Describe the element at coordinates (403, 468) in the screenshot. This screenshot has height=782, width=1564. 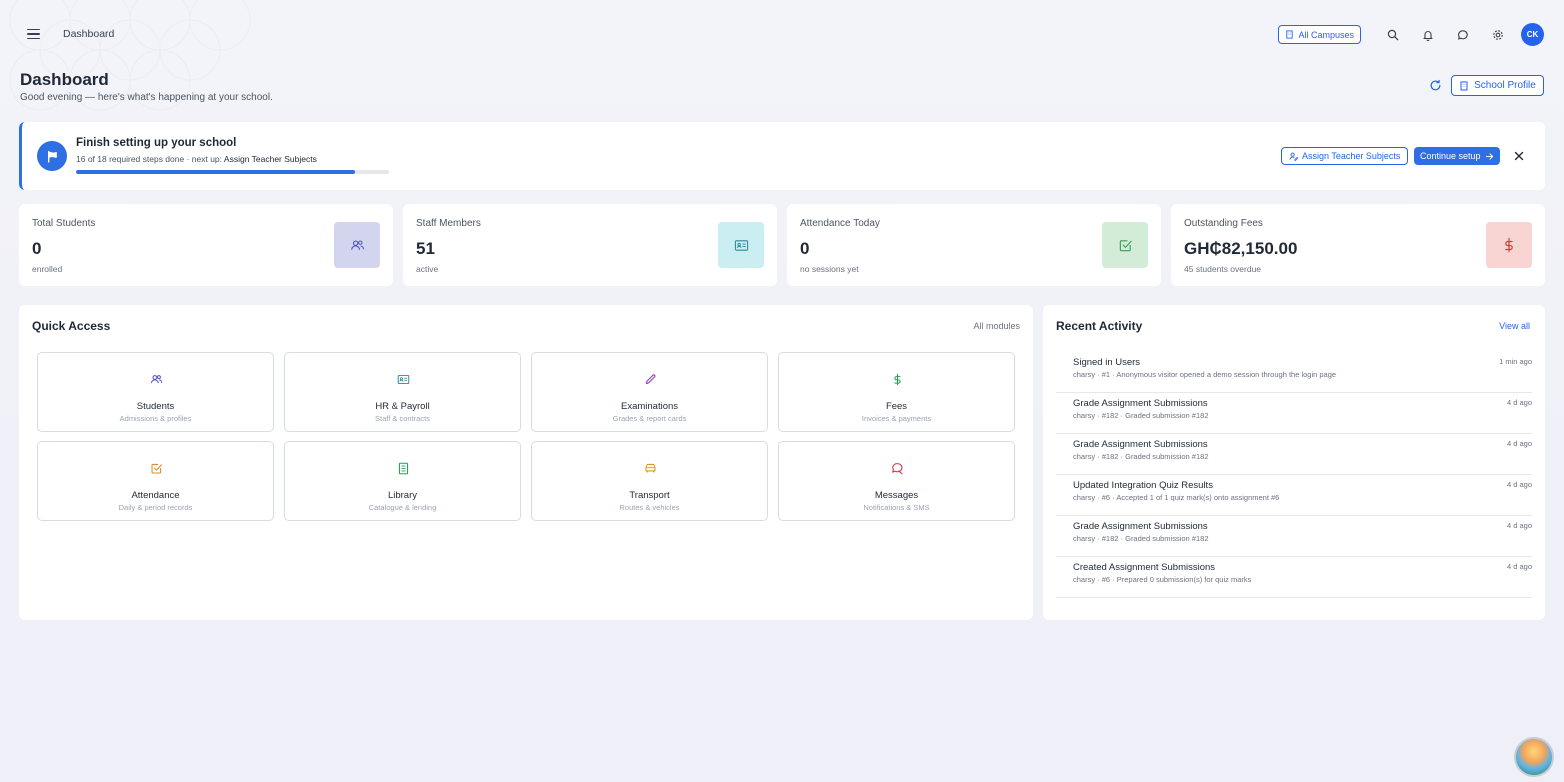
I see `book-icon` at that location.